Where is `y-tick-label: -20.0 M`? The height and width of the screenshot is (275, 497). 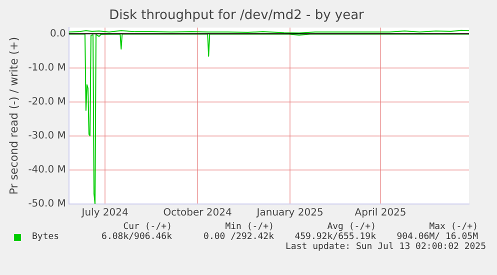 y-tick-label: -20.0 M is located at coordinates (47, 102).